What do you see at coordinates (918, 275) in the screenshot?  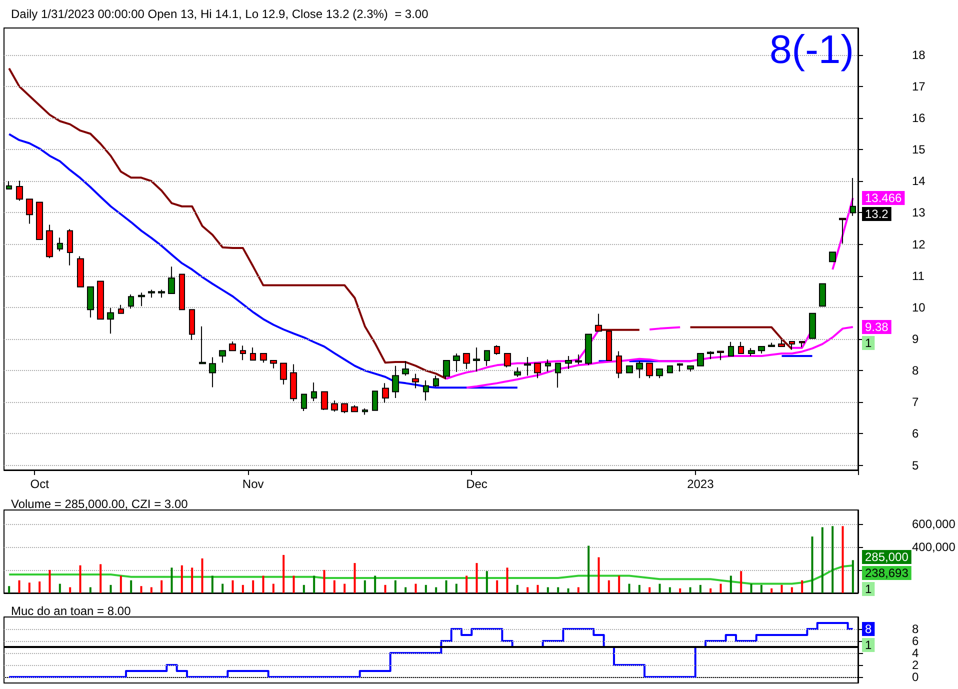 I see `y-tick-label: 11` at bounding box center [918, 275].